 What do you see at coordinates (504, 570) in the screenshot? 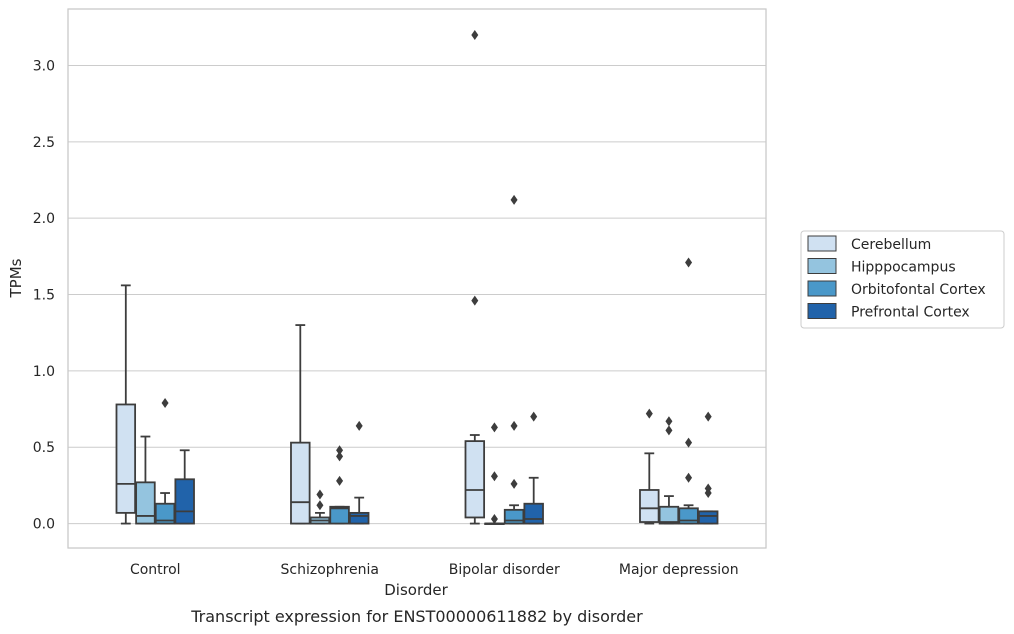
I see `x-tick-label: Bipolar disorder` at bounding box center [504, 570].